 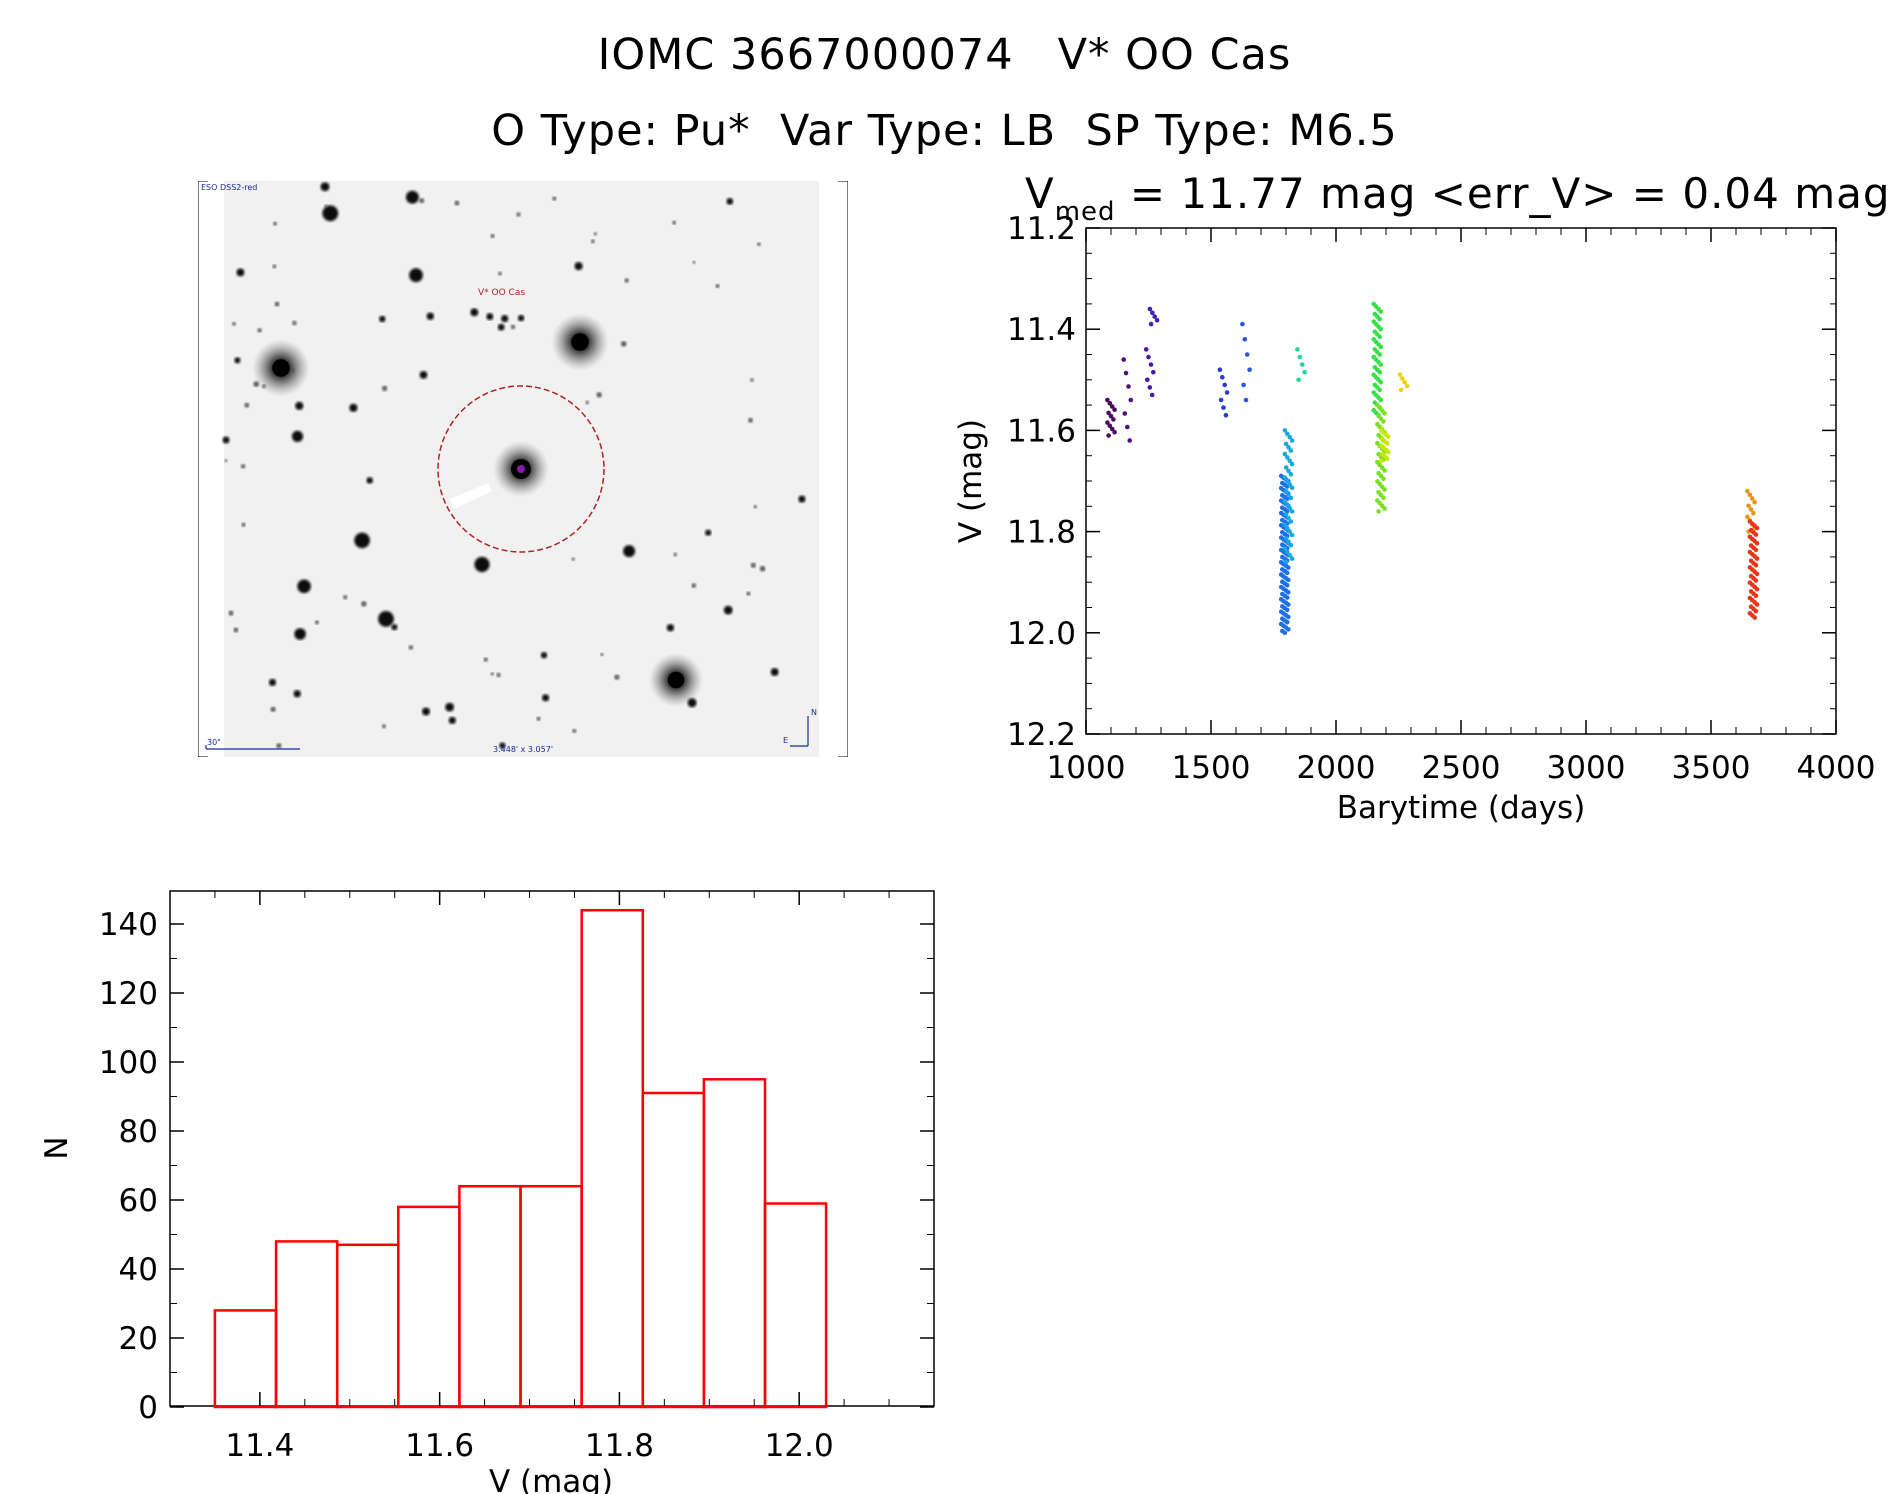 I want to click on y-tick-label: 11.2, so click(x=1041, y=229).